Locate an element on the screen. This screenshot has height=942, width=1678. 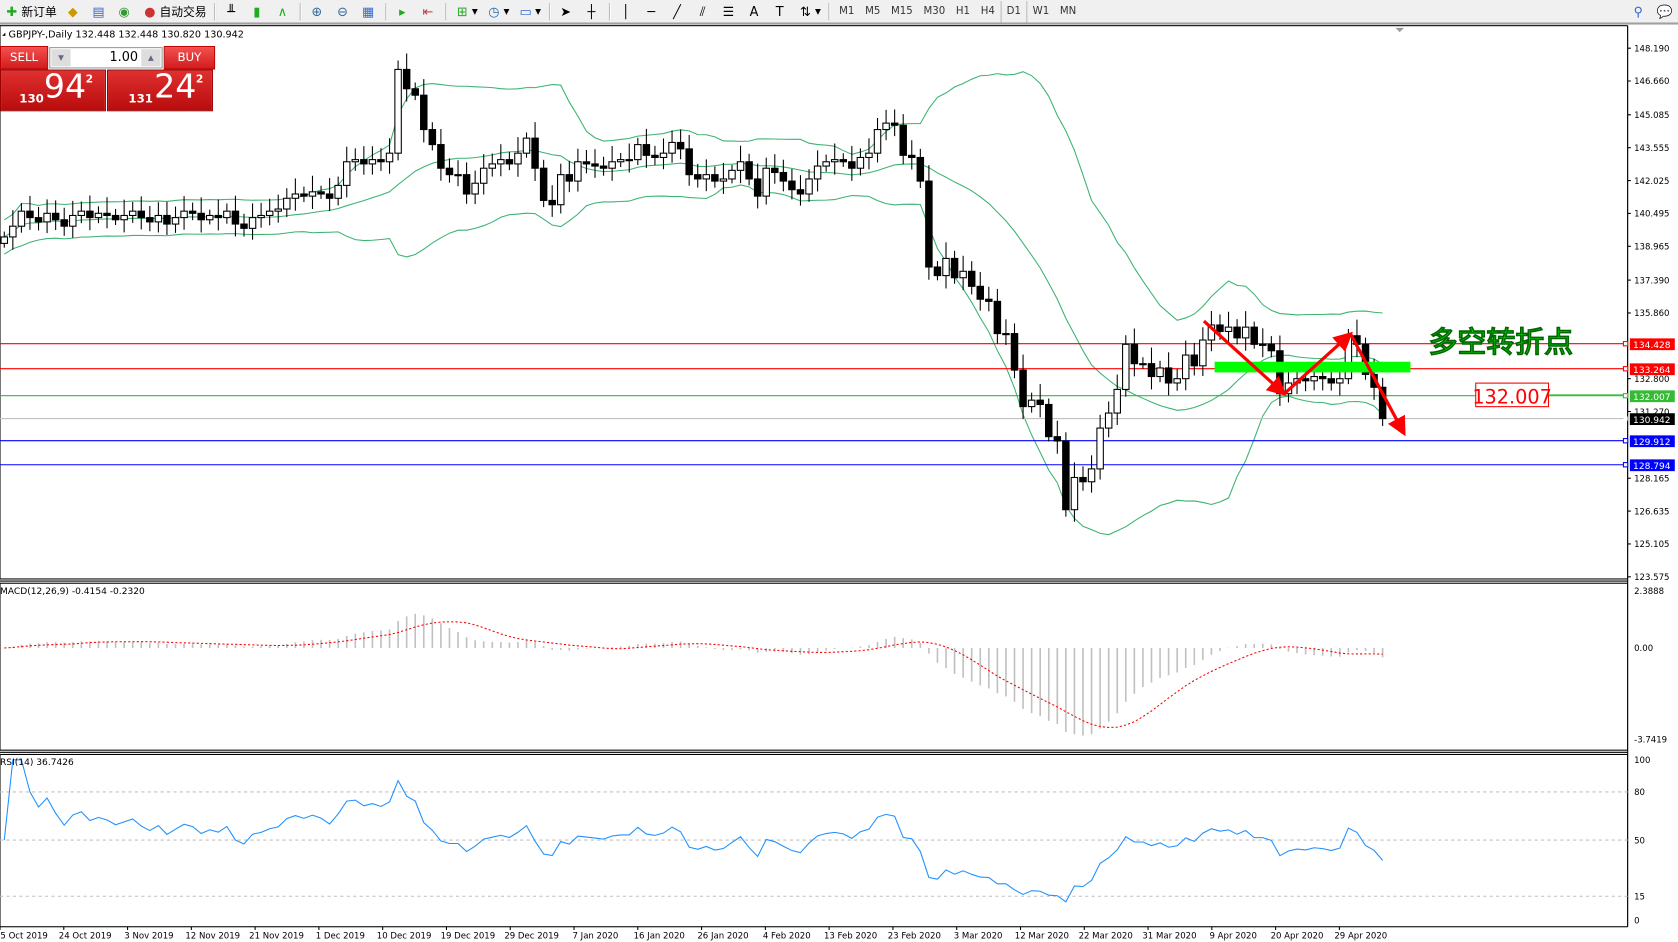
vertical-line-icon: │ is located at coordinates (625, 11).